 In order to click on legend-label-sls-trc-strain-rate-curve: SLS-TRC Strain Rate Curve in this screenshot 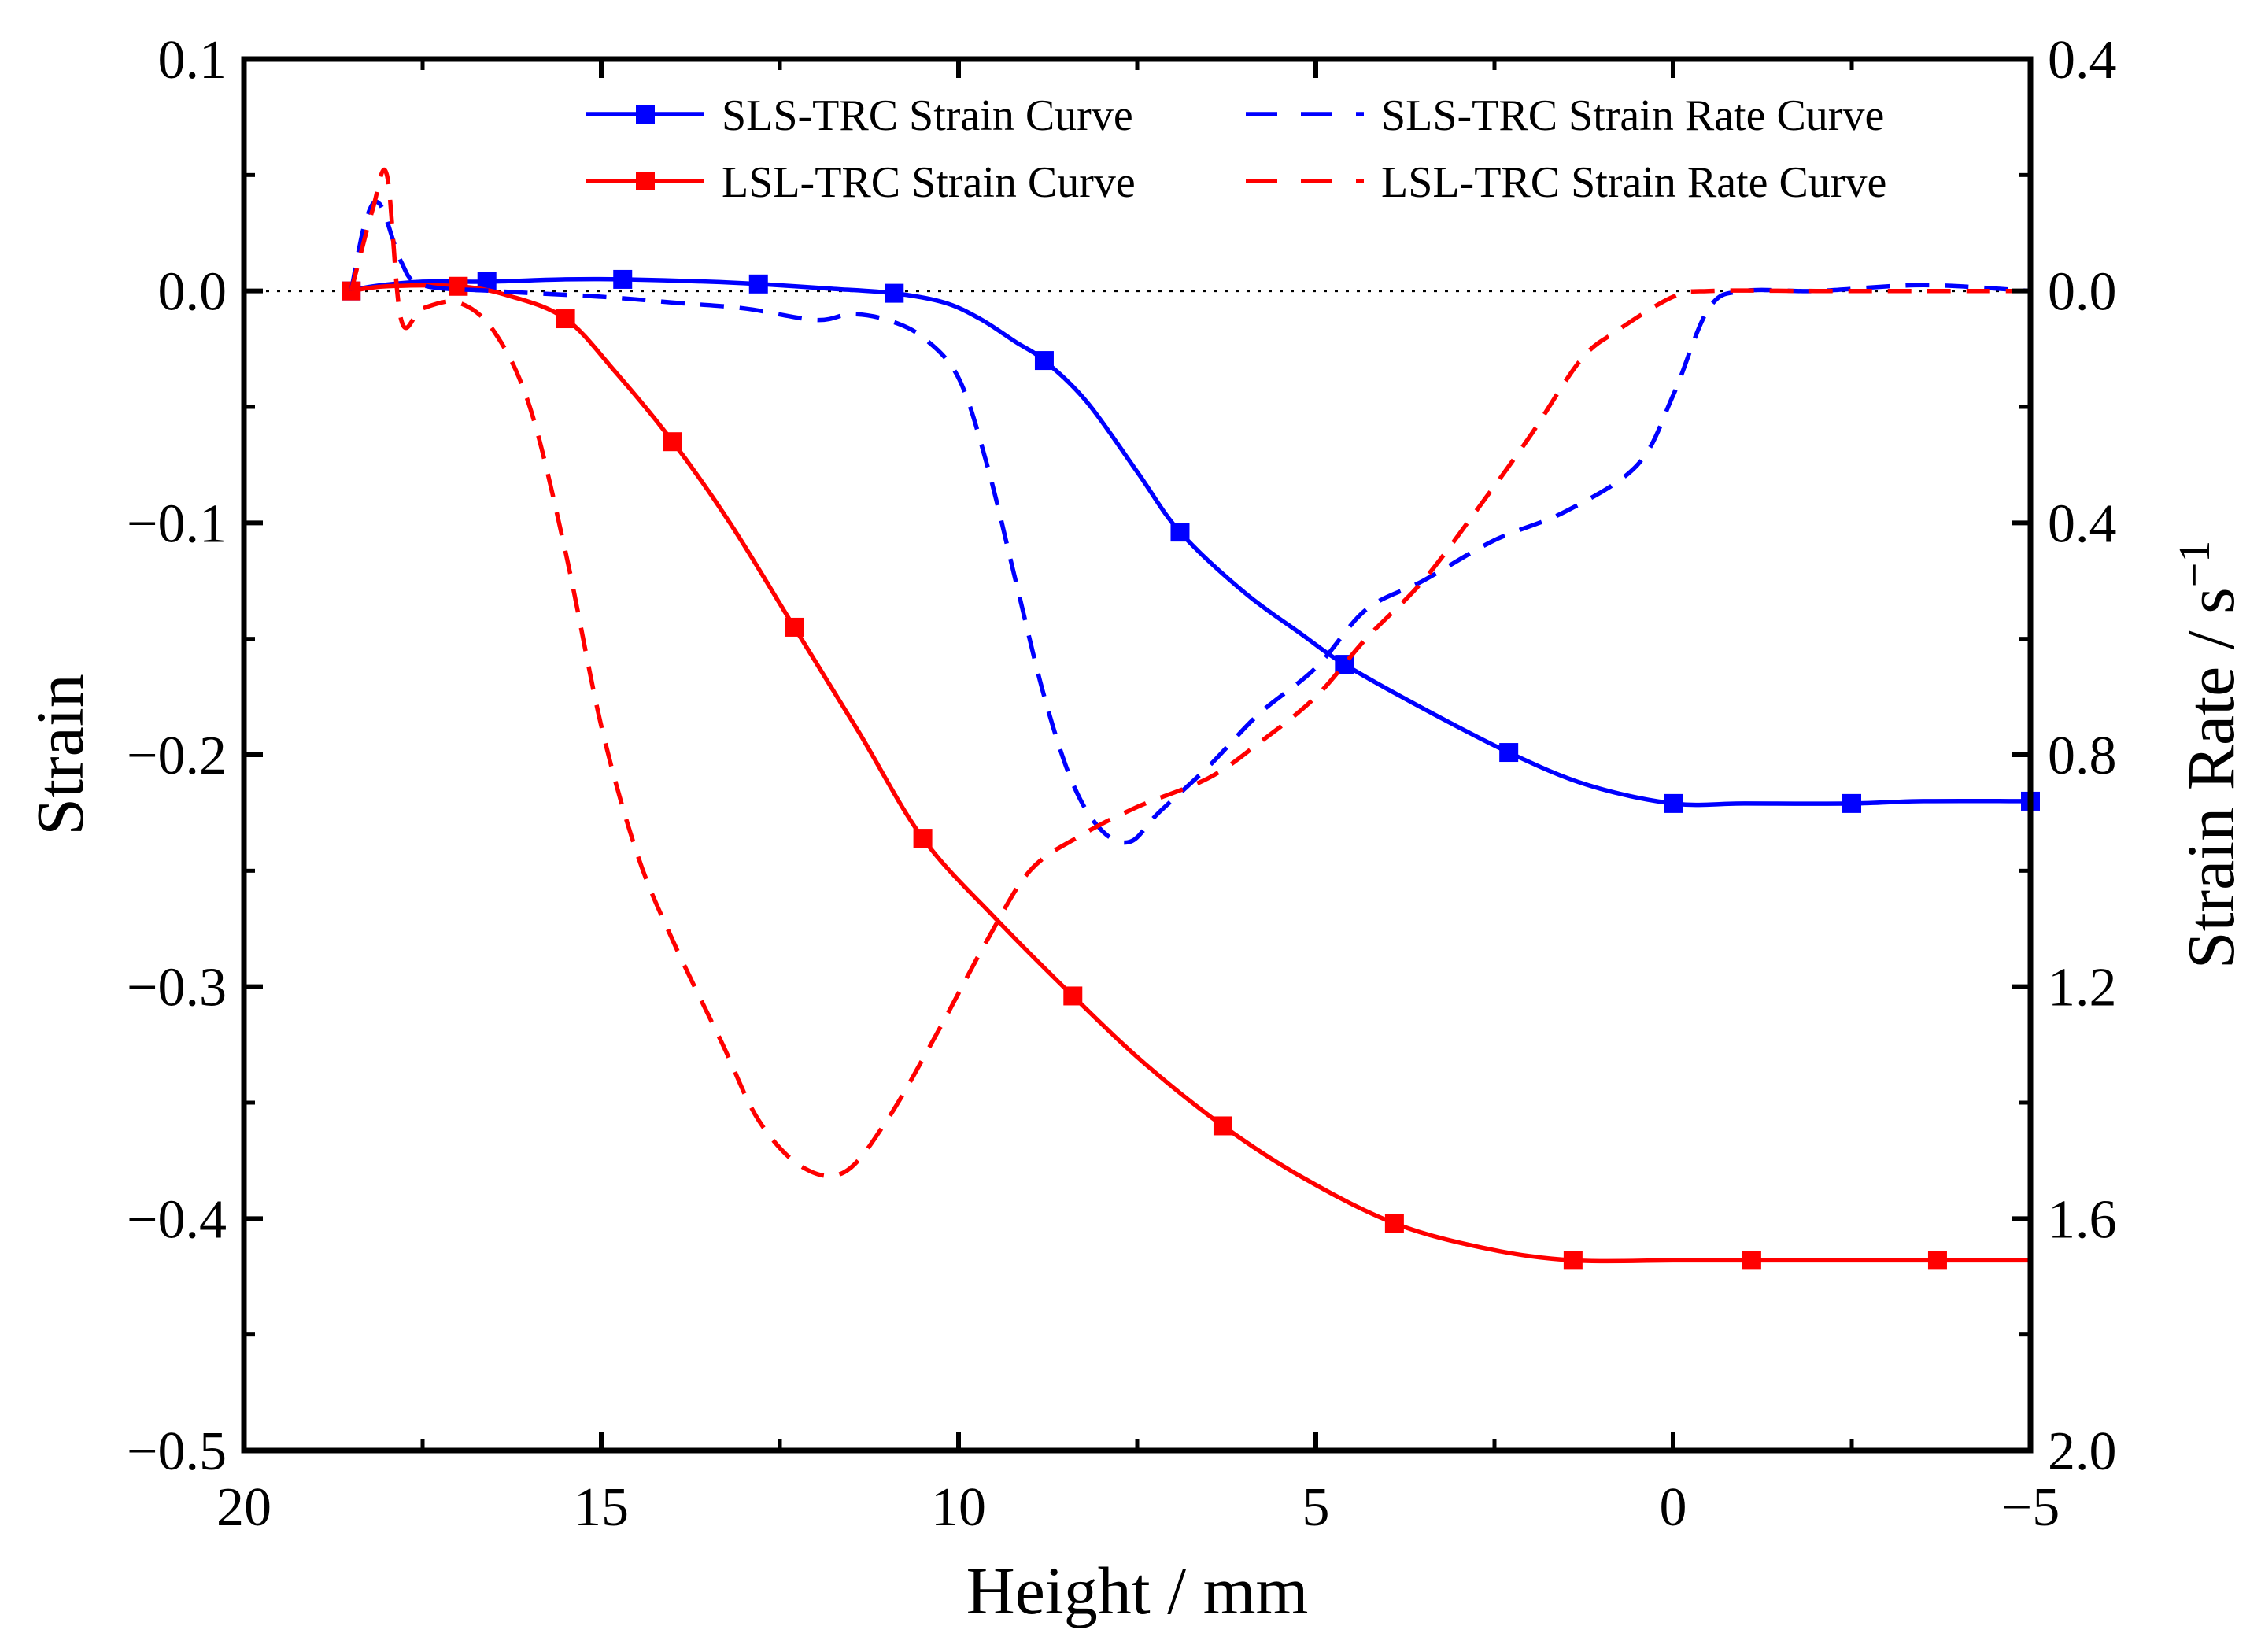, I will do `click(1632, 116)`.